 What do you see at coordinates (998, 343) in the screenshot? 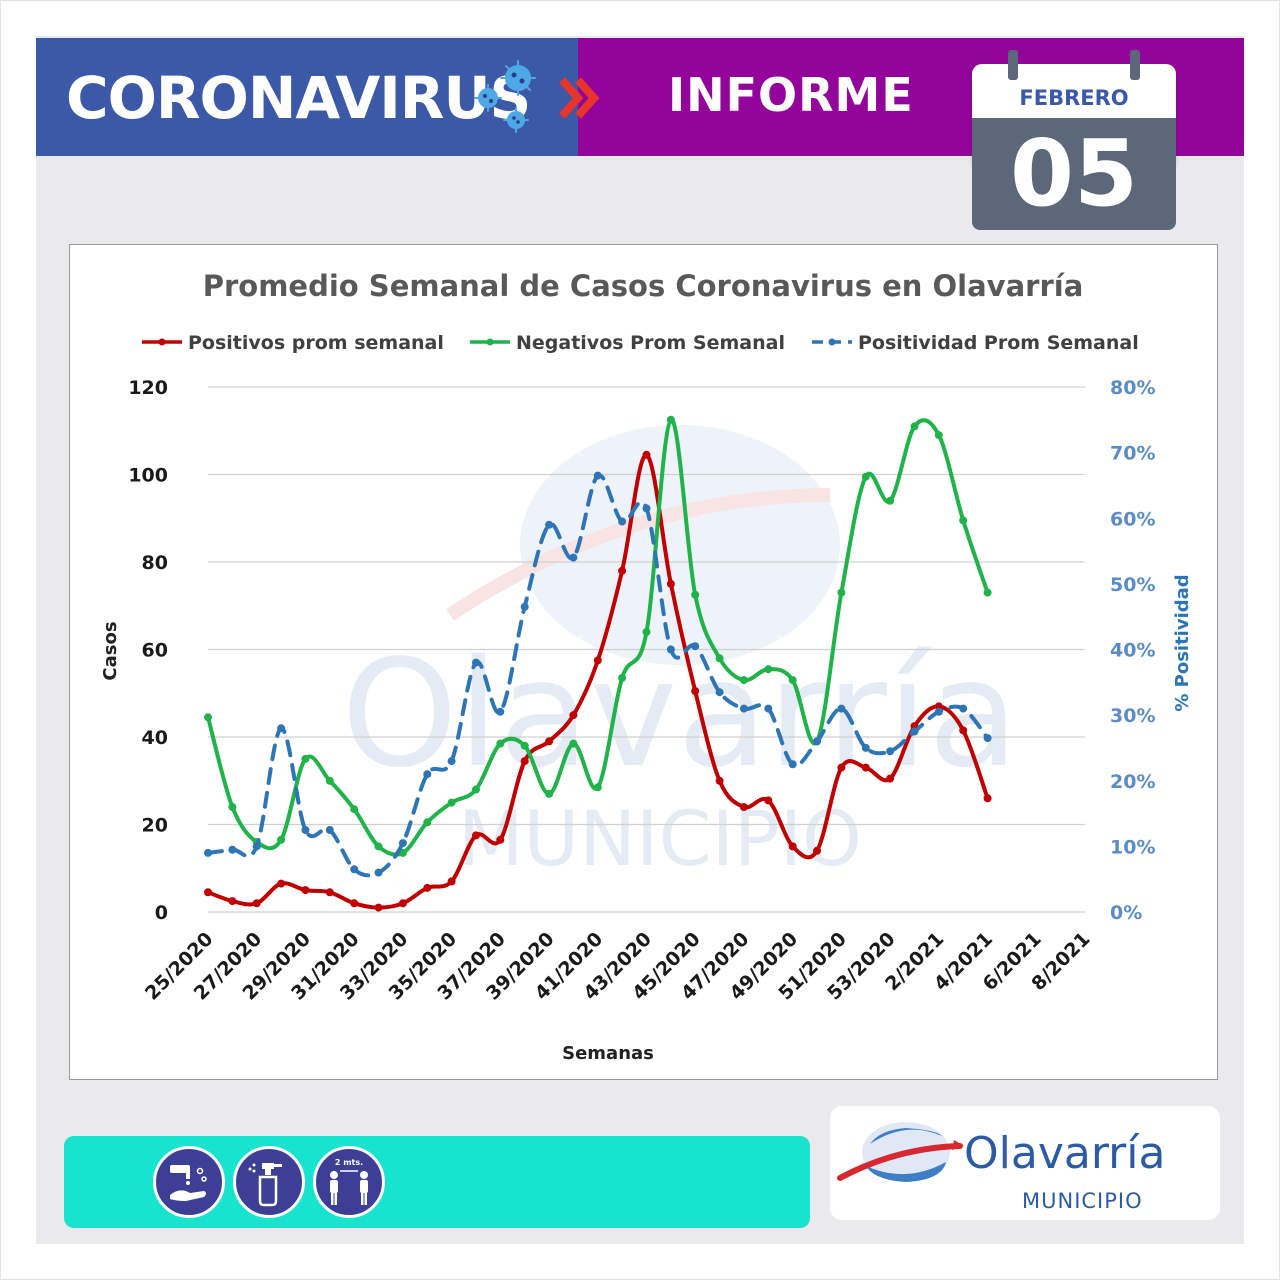
I see `legend-label-positividad: Positividad Prom Semanal` at bounding box center [998, 343].